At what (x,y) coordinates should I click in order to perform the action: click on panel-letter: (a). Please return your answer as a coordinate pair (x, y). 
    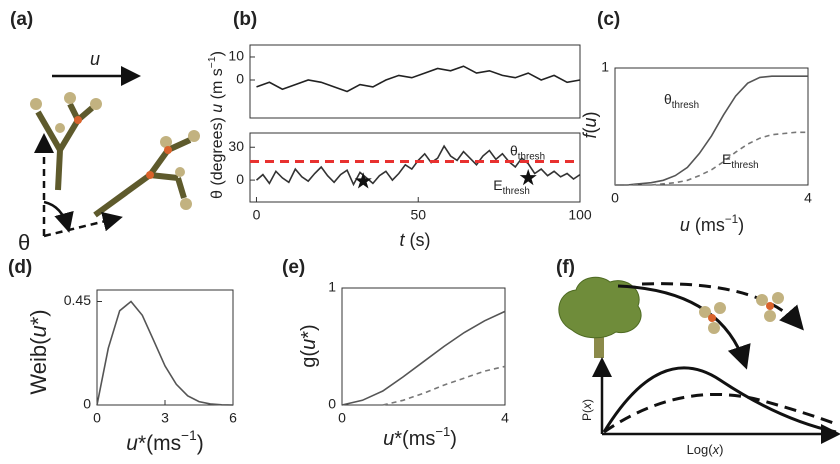
    Looking at the image, I should click on (21, 19).